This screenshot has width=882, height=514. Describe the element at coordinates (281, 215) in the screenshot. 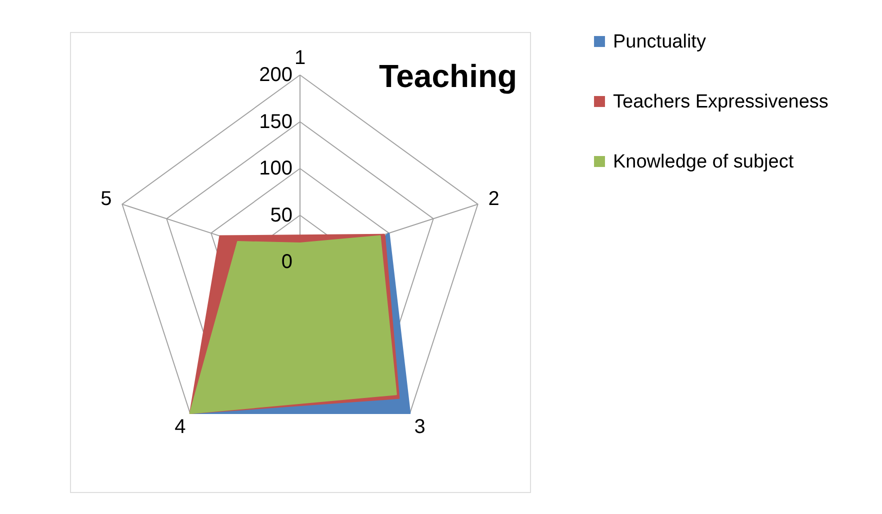

I see `y-tick-label: 50` at that location.